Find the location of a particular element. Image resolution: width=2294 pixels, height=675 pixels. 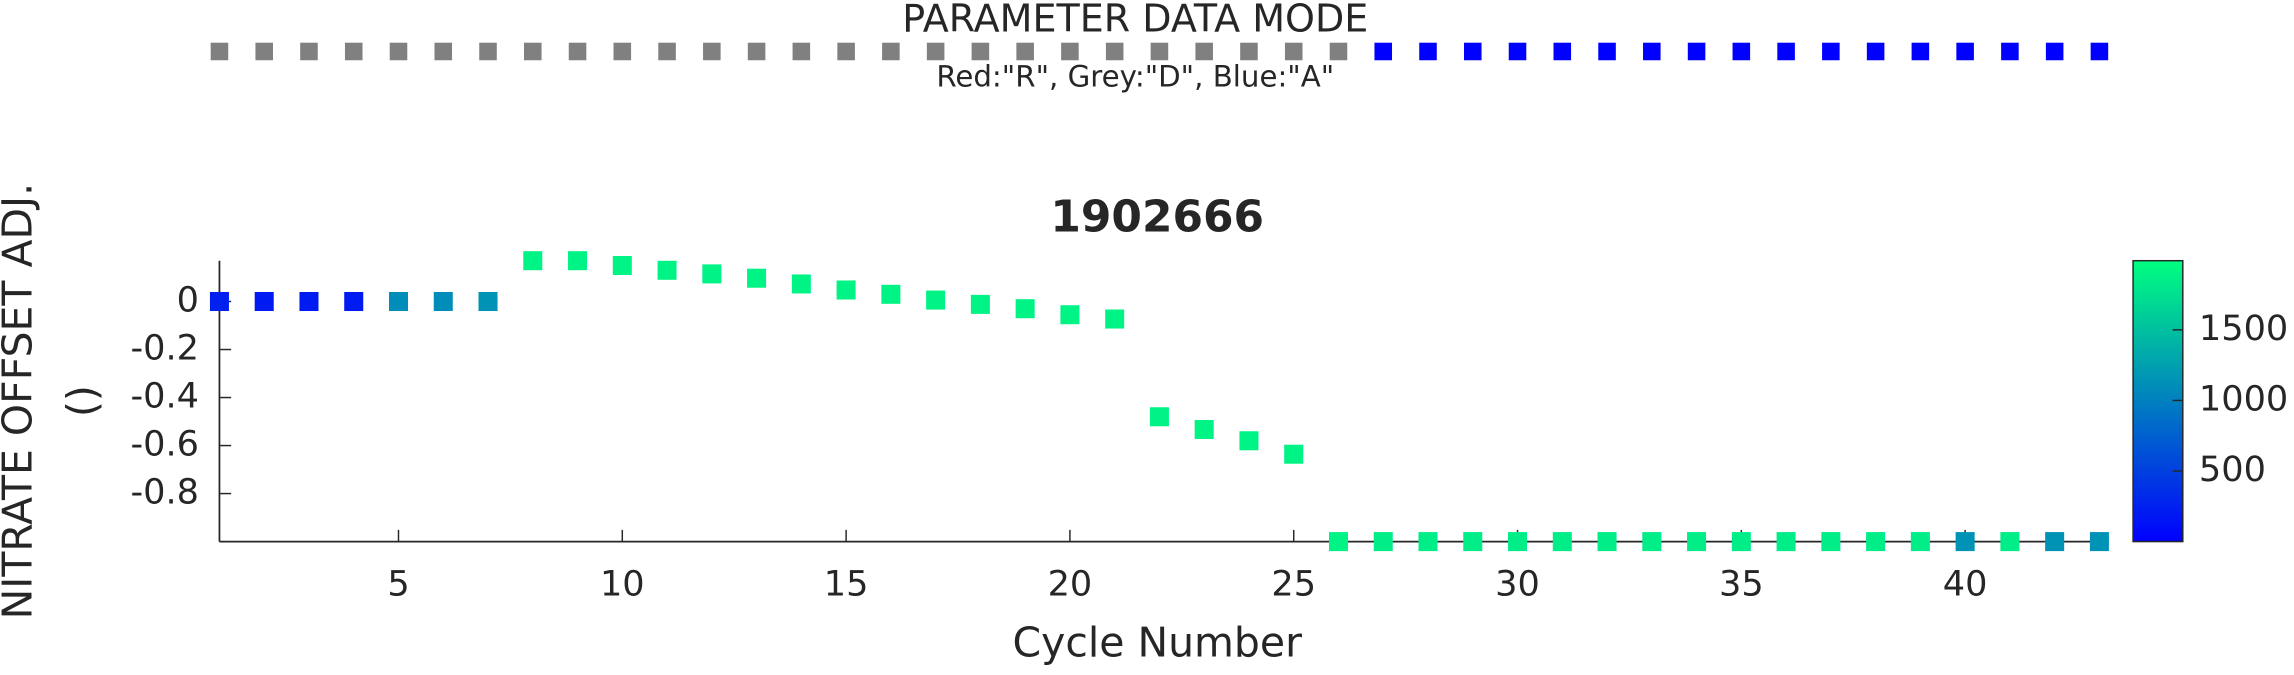

y-axis-label: NITRATE OFFSET ADJ. is located at coordinates (20, 401).